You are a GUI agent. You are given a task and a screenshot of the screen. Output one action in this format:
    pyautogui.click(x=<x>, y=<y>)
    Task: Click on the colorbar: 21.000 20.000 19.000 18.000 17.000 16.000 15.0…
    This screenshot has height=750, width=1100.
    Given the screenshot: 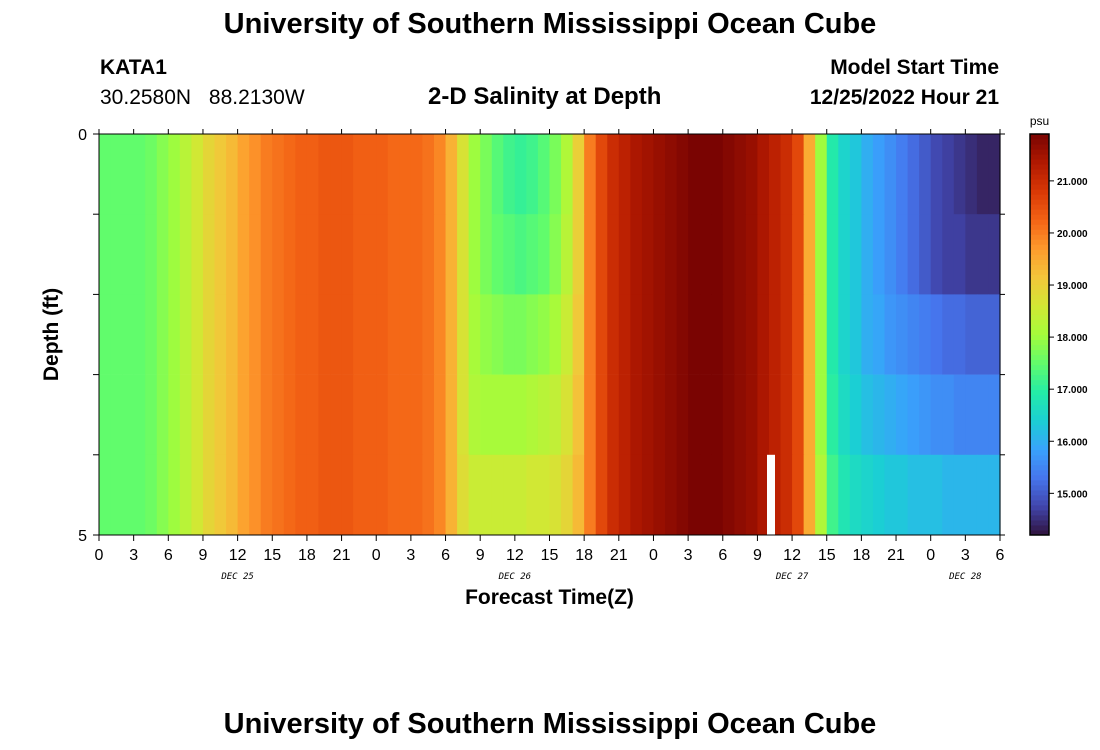 What is the action you would take?
    pyautogui.click(x=1058, y=325)
    